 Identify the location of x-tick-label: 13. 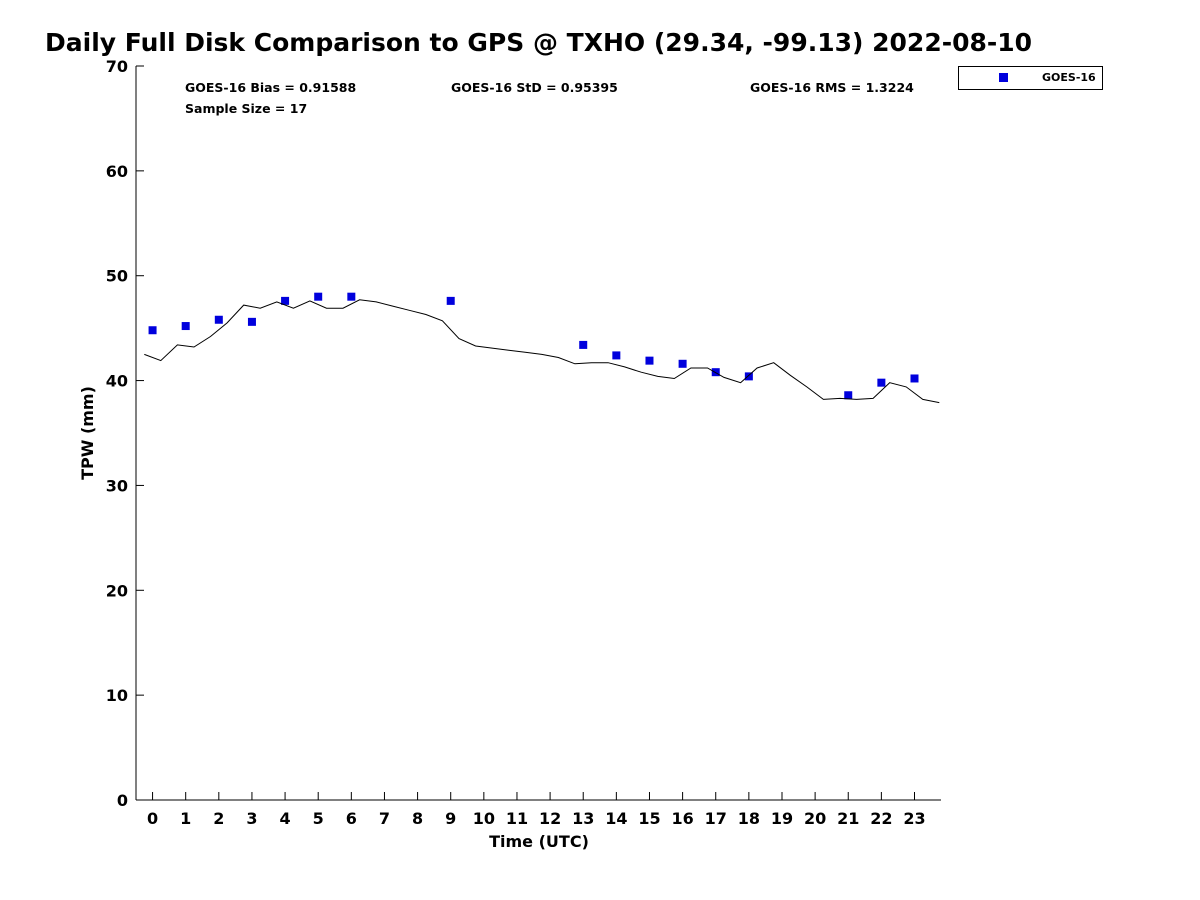
(583, 818).